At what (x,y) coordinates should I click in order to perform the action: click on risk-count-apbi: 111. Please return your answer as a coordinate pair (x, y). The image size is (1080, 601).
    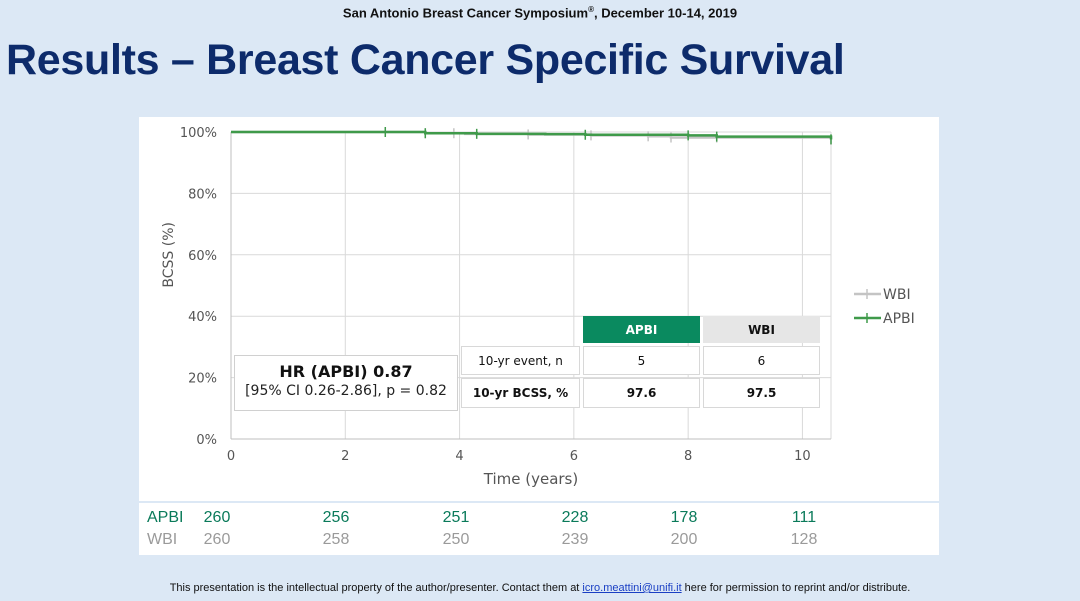
    Looking at the image, I should click on (804, 517).